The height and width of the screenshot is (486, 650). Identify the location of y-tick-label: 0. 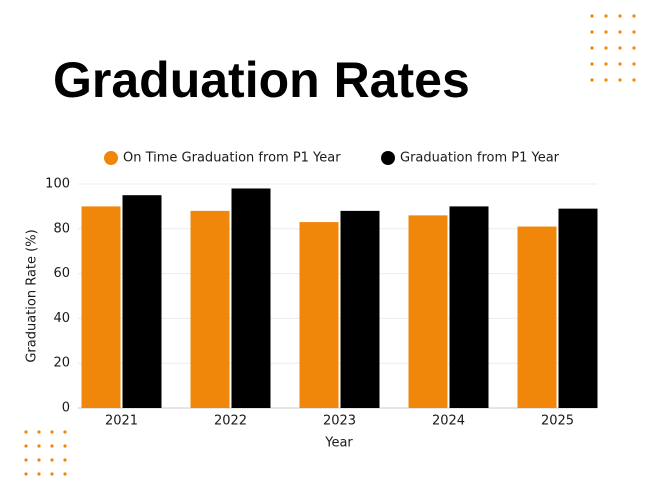
(66, 408).